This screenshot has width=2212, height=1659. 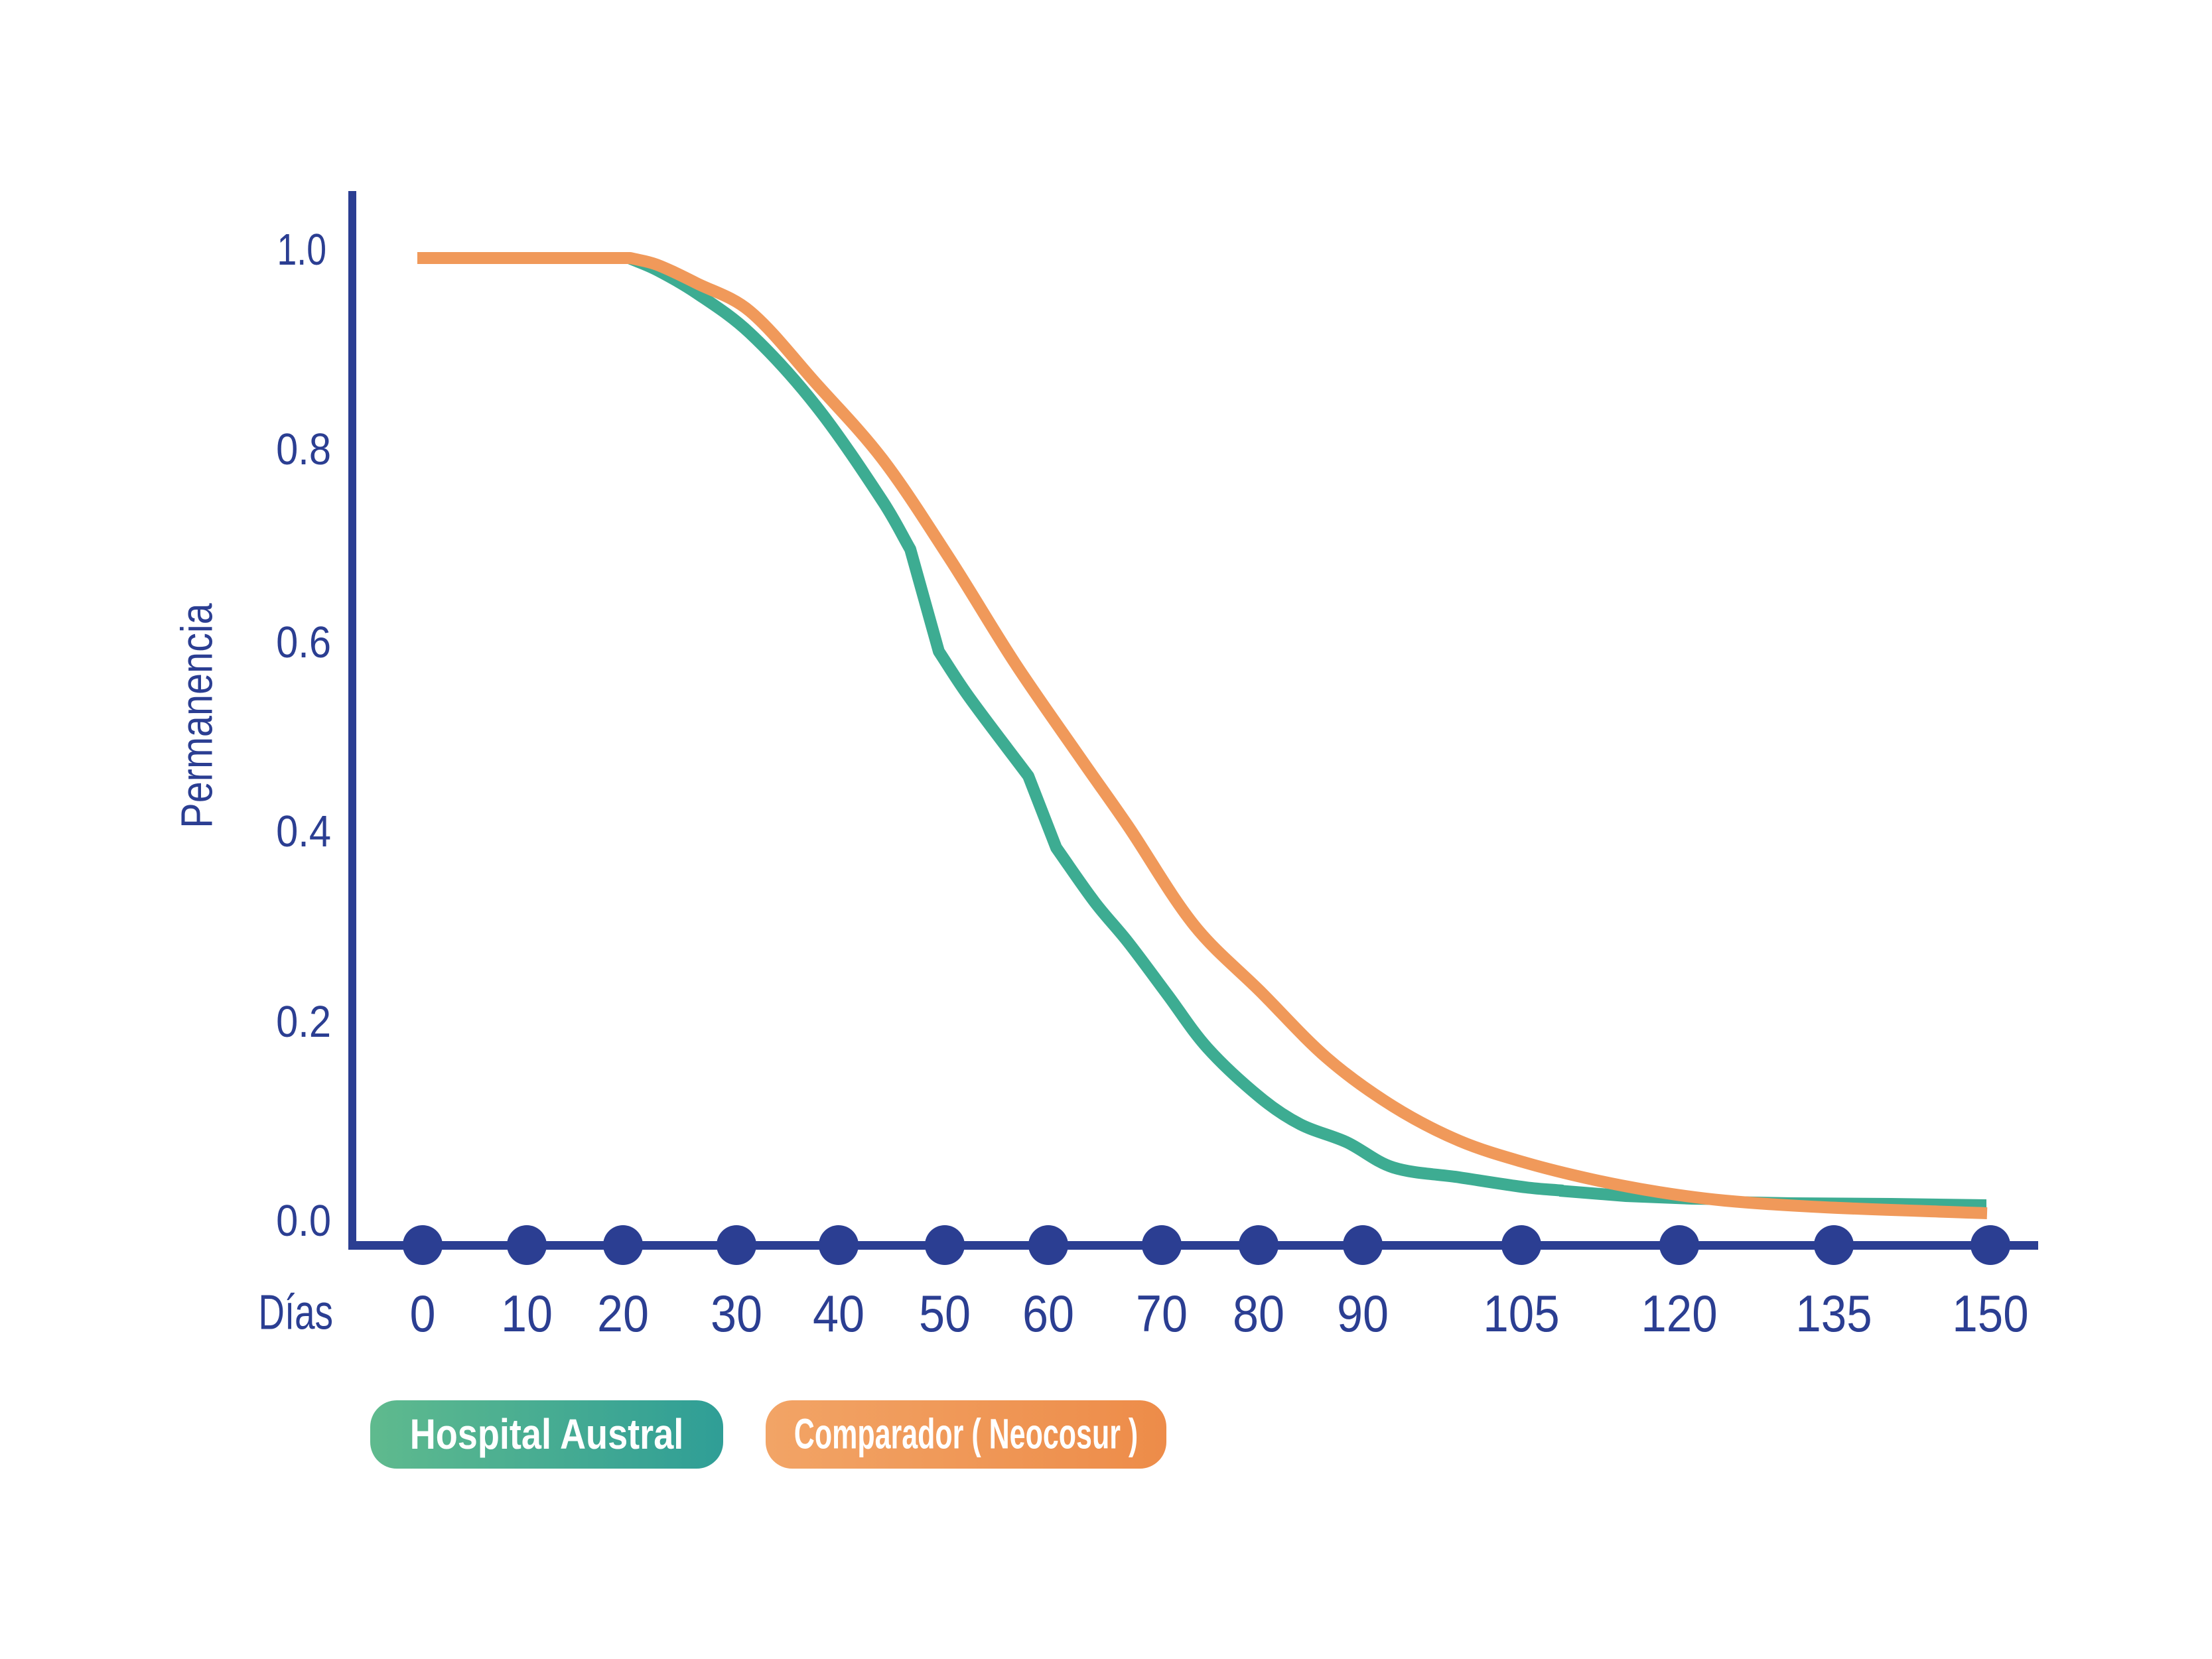 What do you see at coordinates (1990, 1313) in the screenshot?
I see `svg-text: 150` at bounding box center [1990, 1313].